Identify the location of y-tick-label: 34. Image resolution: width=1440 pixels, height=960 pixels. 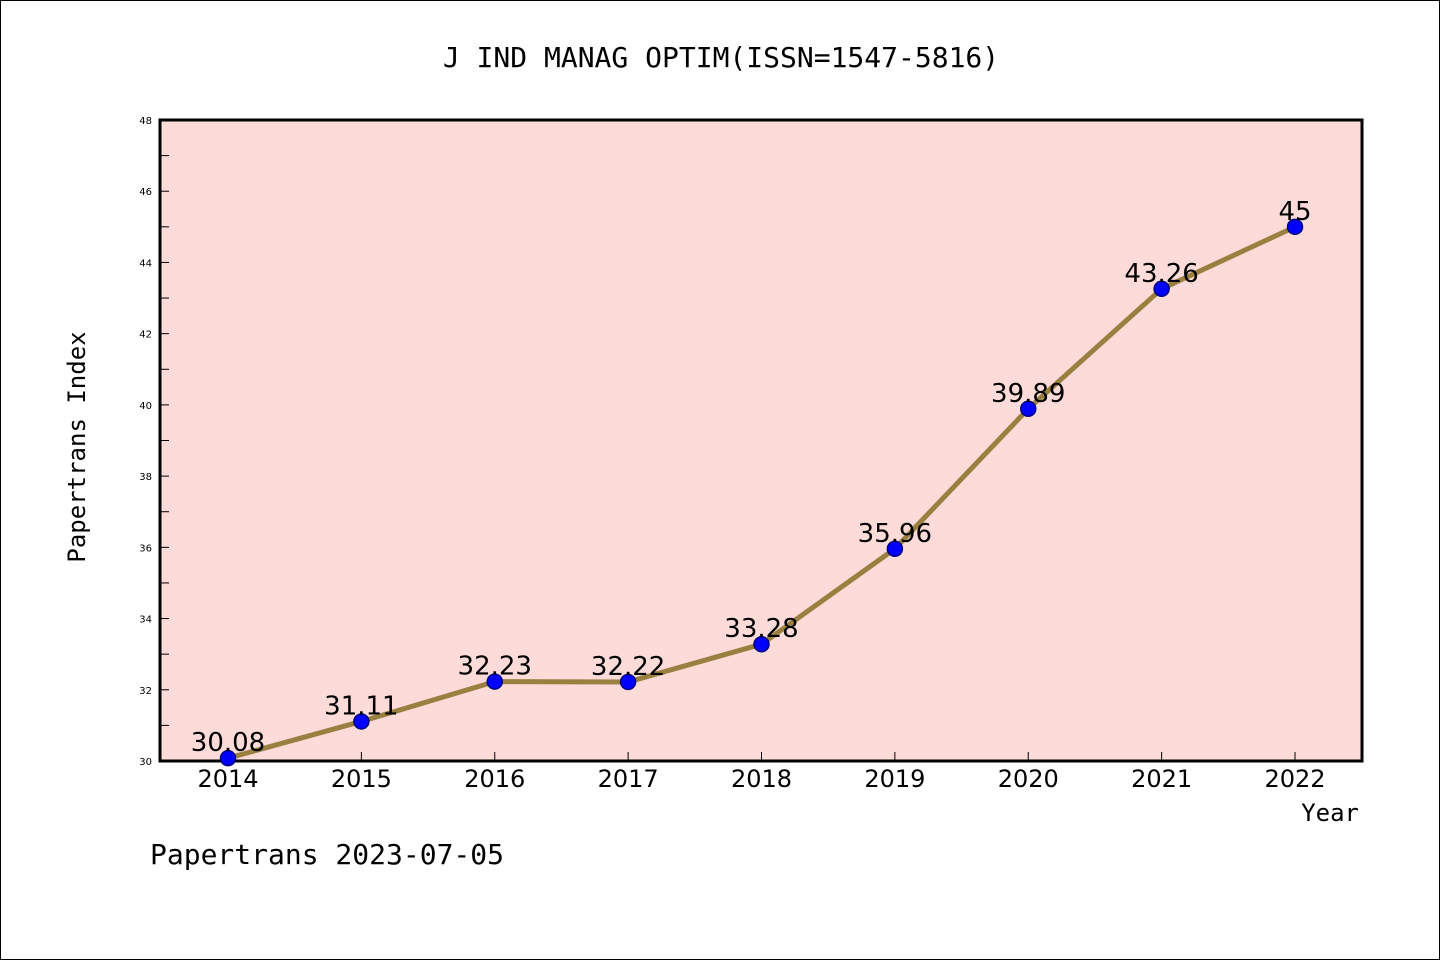
(145, 620).